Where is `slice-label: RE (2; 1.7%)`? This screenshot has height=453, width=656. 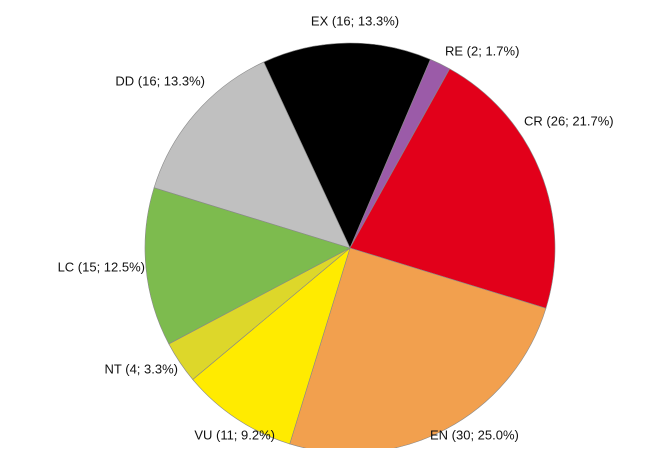 slice-label: RE (2; 1.7%) is located at coordinates (482, 50).